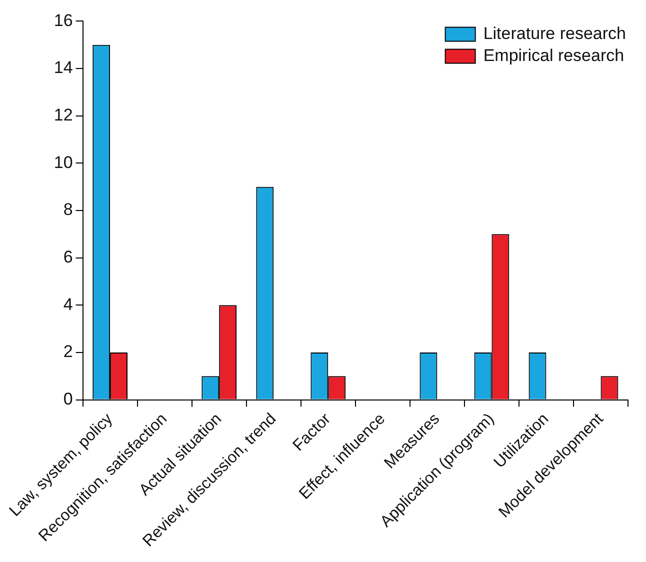  What do you see at coordinates (63, 115) in the screenshot?
I see `y-tick-label: 12` at bounding box center [63, 115].